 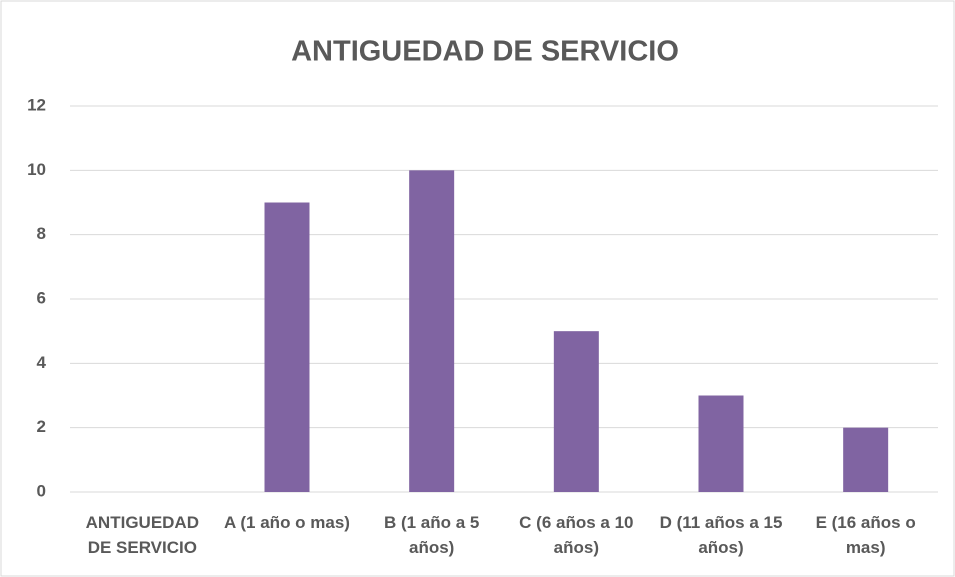 I want to click on x-tick-label: A (1 año o mas), so click(x=287, y=522).